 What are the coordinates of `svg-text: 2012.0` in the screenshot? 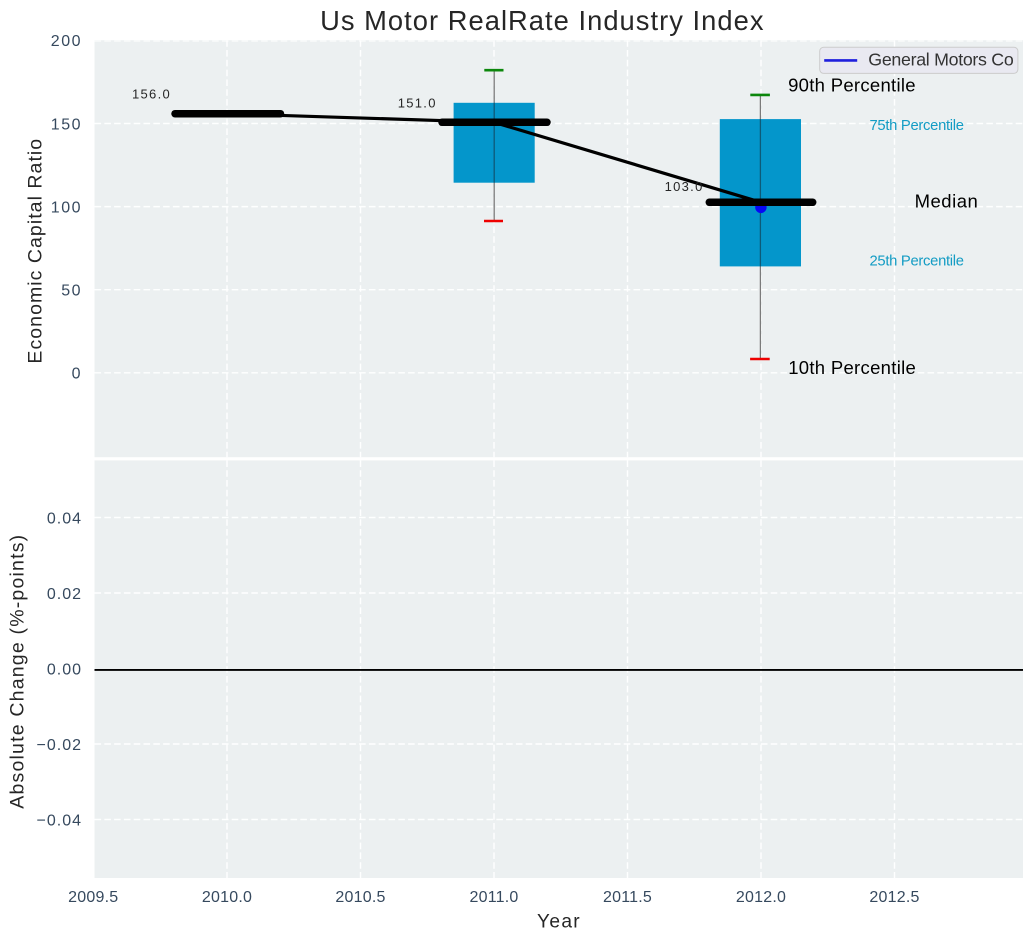 It's located at (761, 897).